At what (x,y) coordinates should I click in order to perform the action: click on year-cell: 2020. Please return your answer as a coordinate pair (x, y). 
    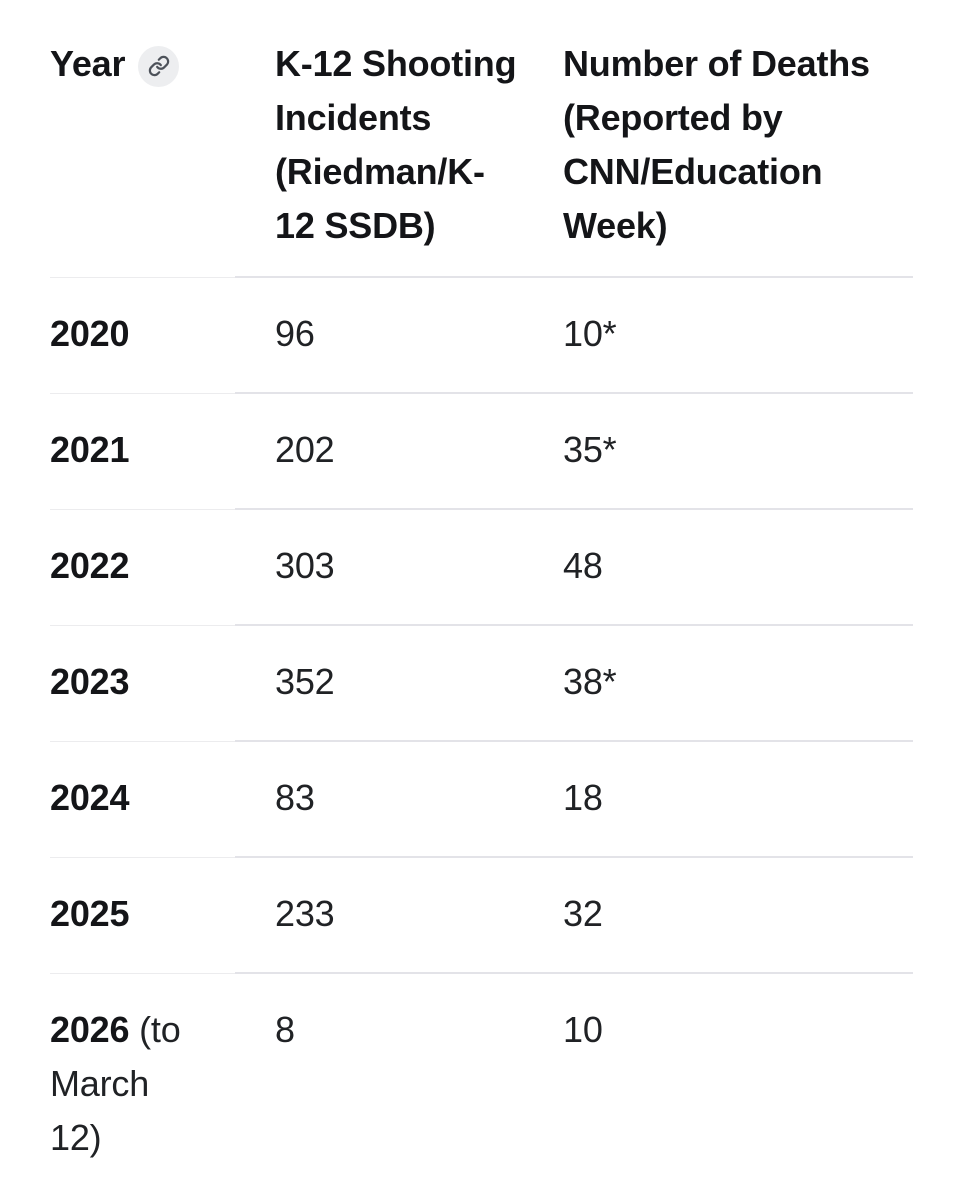
    Looking at the image, I should click on (142, 334).